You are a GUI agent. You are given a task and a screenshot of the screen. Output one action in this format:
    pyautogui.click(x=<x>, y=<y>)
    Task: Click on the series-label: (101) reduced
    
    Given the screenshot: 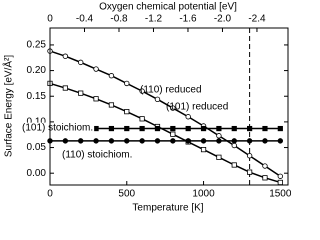 What is the action you would take?
    pyautogui.click(x=197, y=107)
    